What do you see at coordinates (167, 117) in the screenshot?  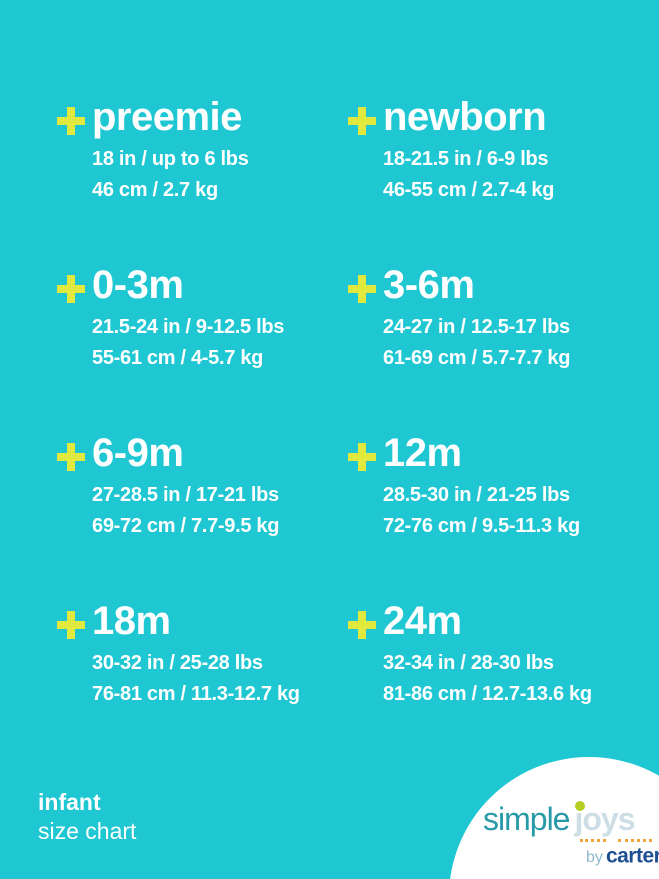 I see `size-label: preemie` at bounding box center [167, 117].